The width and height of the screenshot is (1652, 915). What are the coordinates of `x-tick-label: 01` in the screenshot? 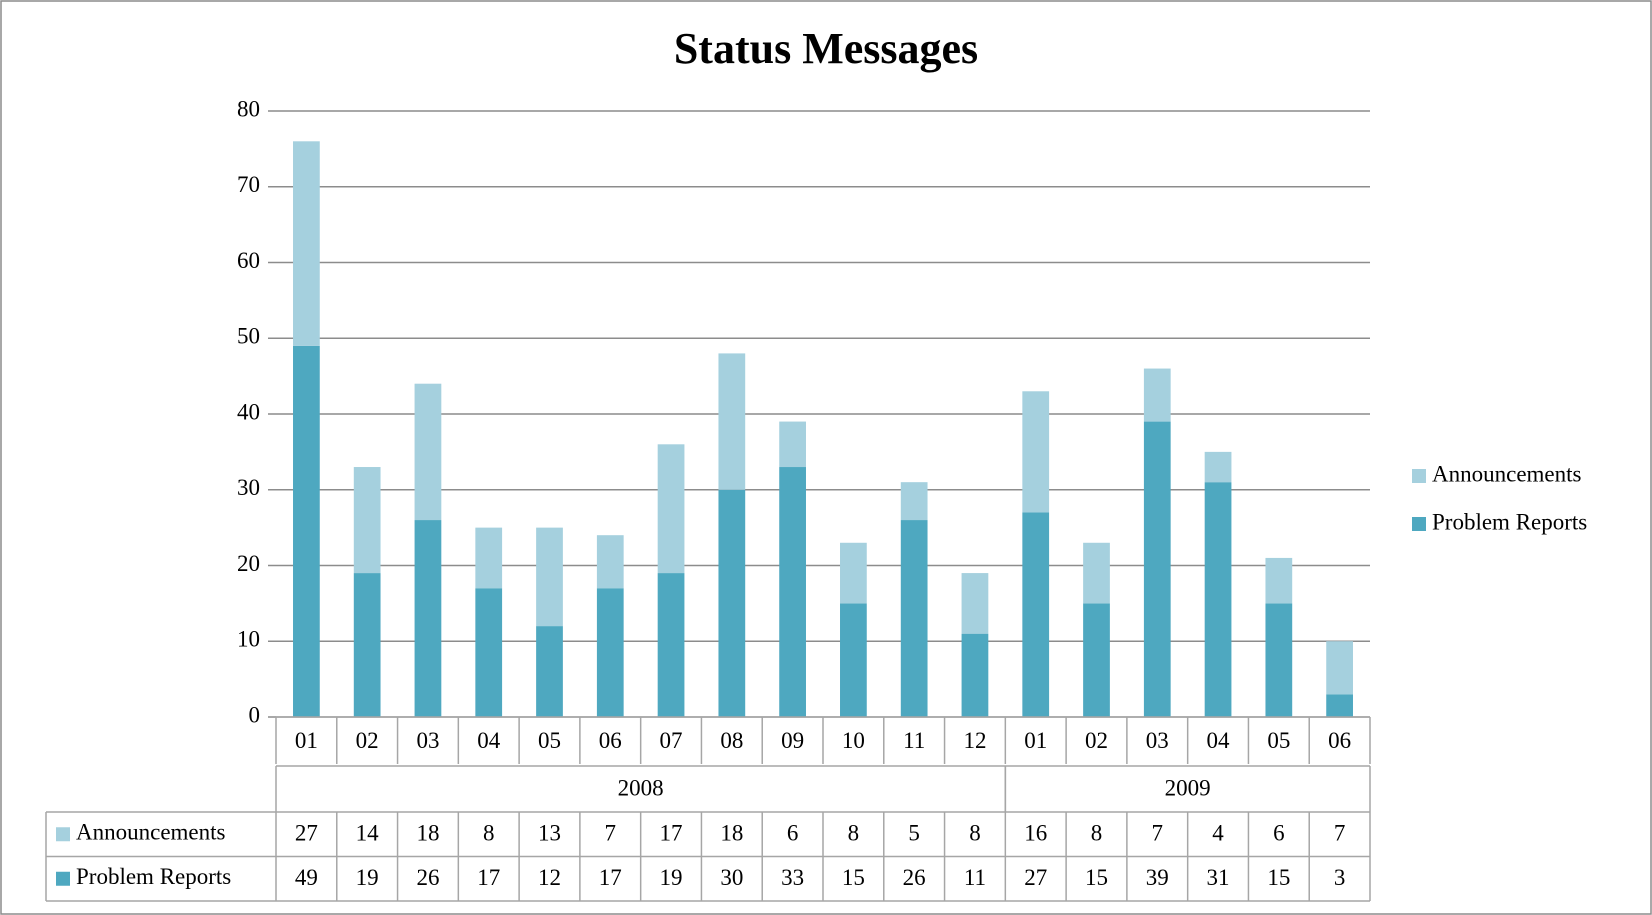 It's located at (1035, 740).